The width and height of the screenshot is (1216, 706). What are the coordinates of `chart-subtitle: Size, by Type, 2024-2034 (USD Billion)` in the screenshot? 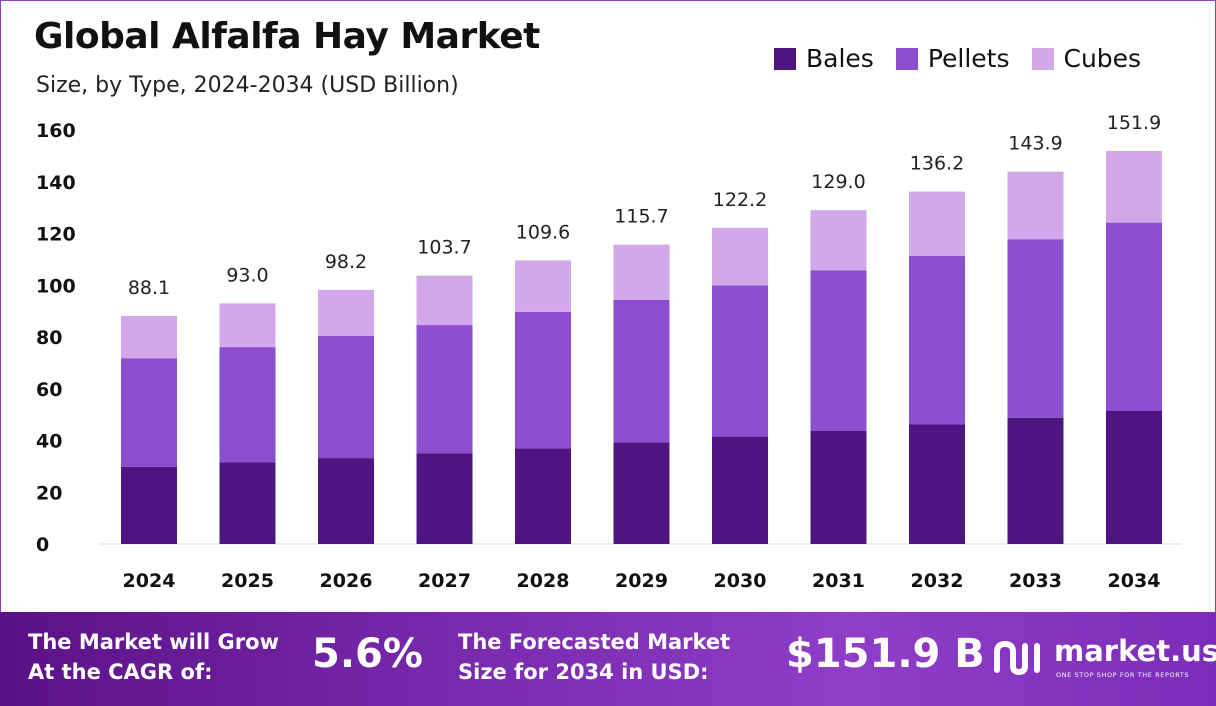 It's located at (247, 85).